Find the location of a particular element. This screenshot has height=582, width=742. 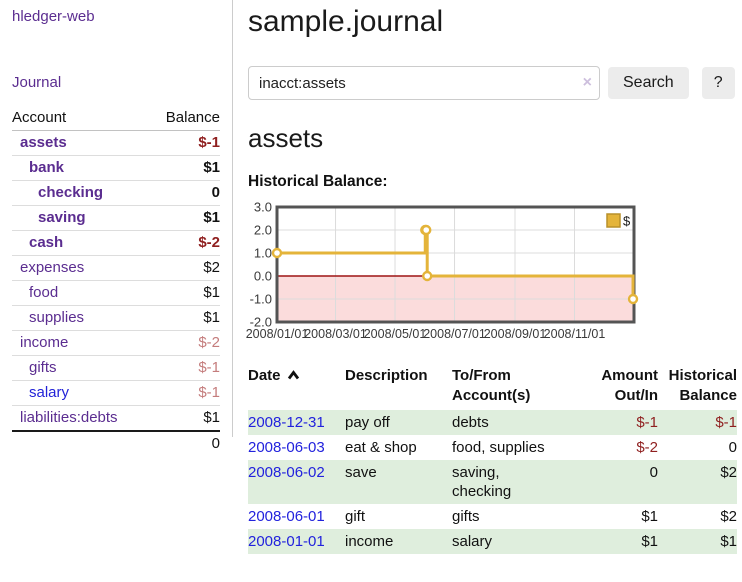

y-axis-tick-label: 3.0 is located at coordinates (263, 208).